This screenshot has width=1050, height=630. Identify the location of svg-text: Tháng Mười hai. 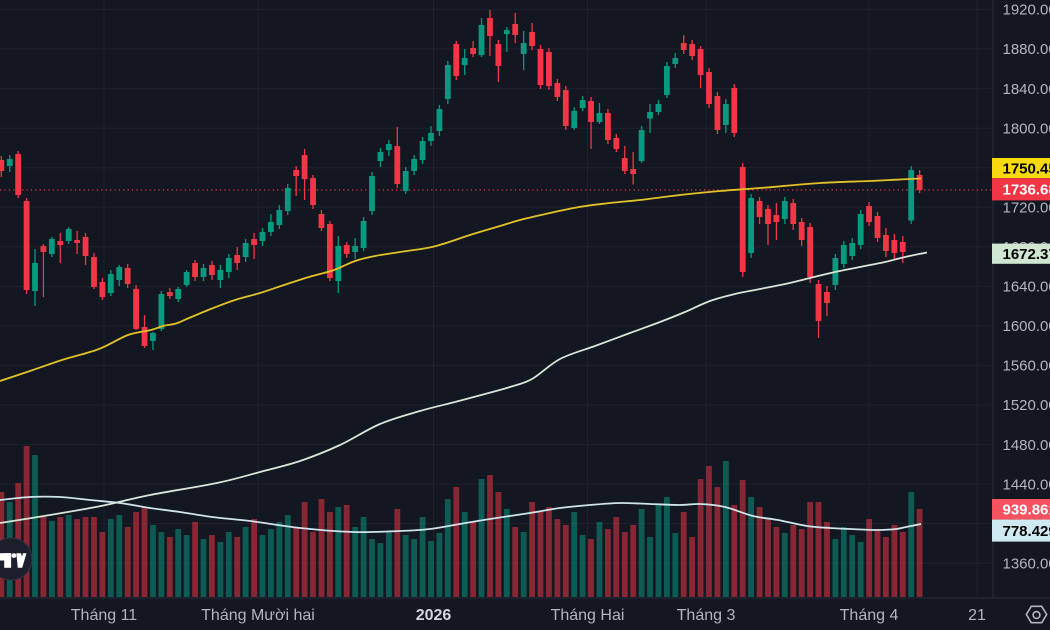
(258, 615).